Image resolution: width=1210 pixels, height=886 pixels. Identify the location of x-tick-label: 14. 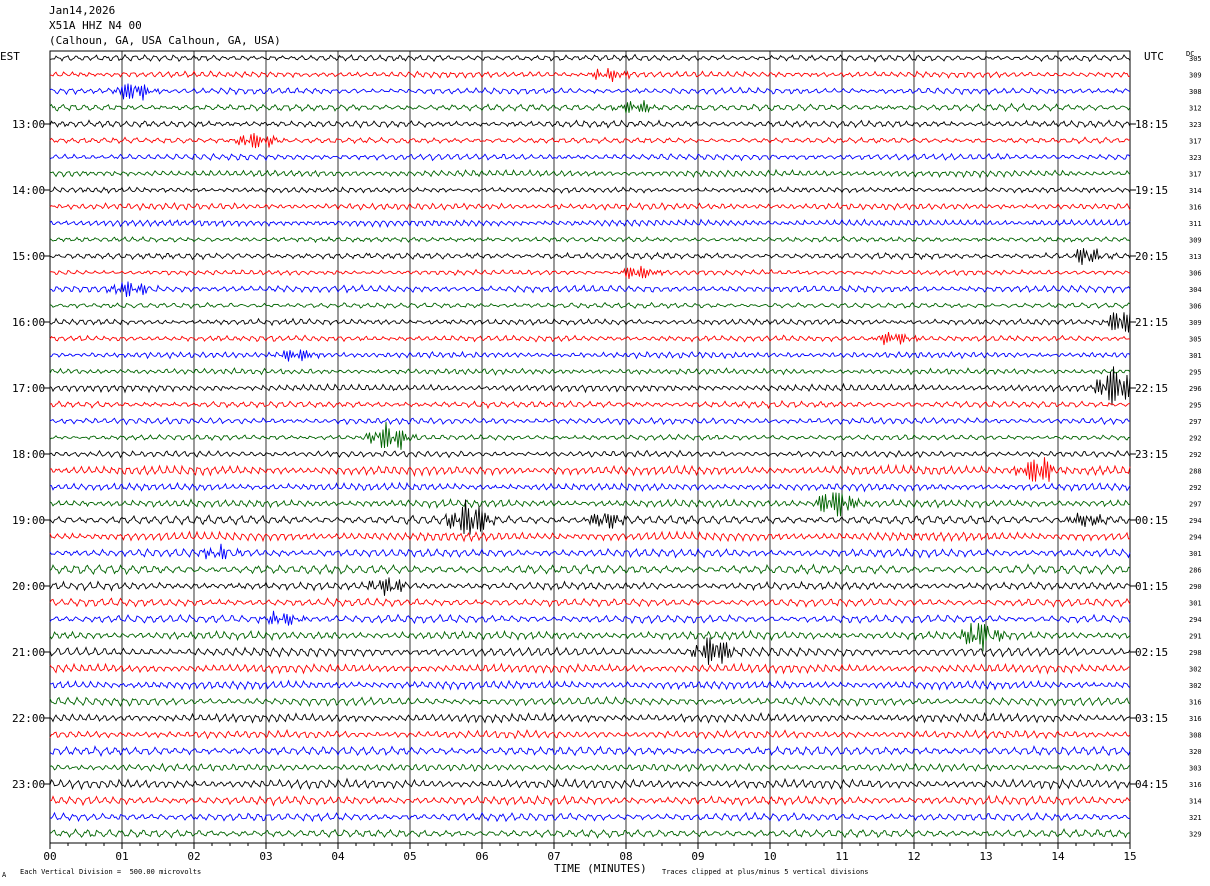
(1058, 856).